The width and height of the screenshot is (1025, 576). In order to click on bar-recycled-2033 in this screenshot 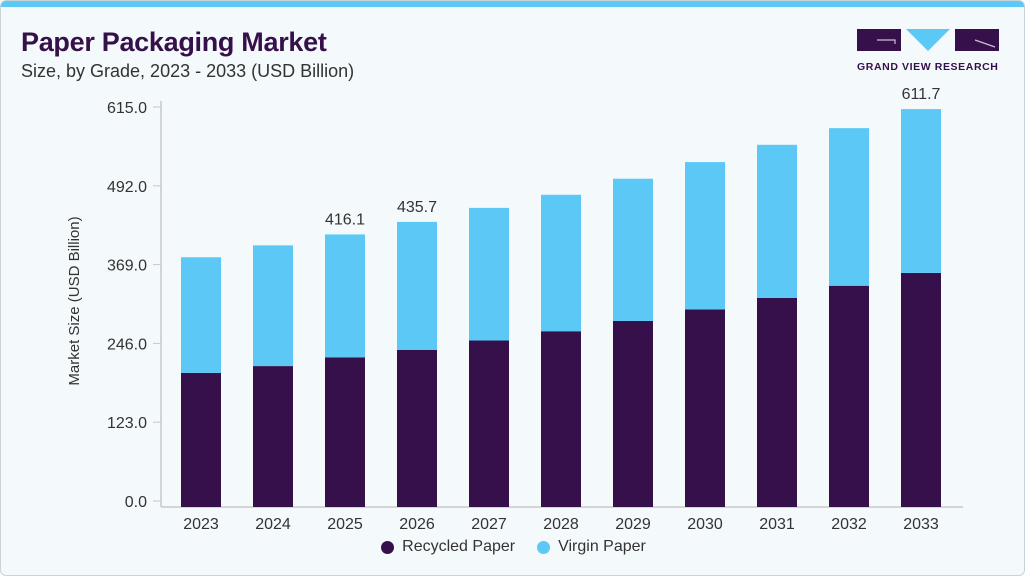, I will do `click(921, 389)`.